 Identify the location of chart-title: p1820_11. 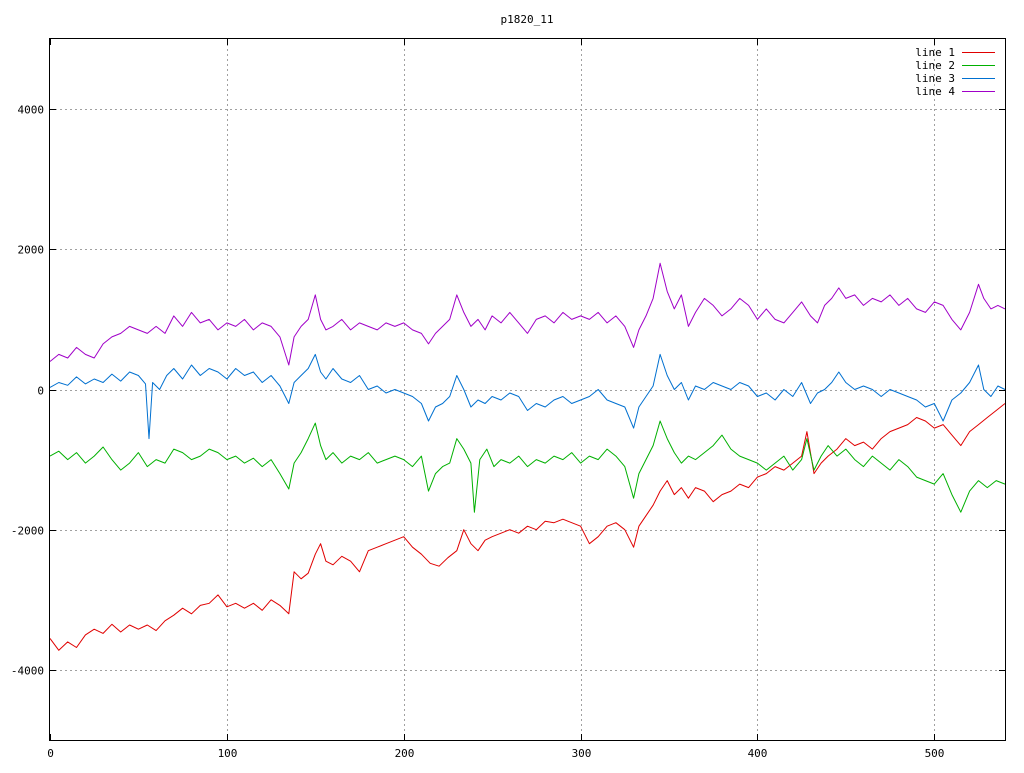
(527, 19).